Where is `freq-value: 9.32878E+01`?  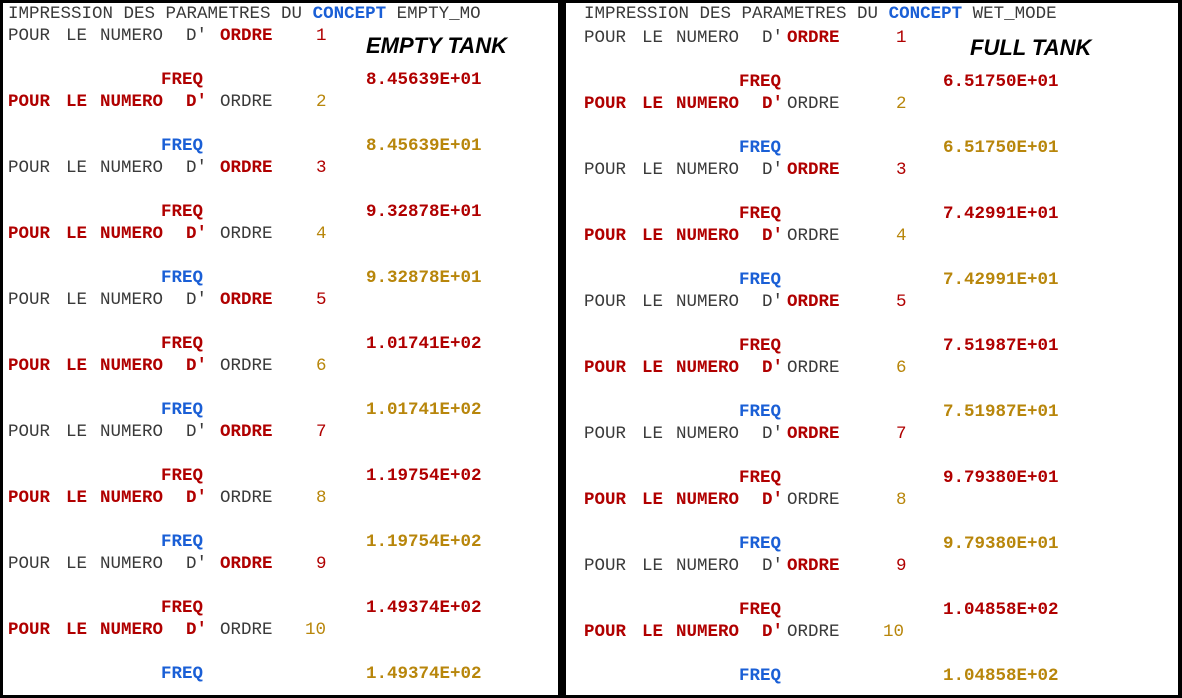 freq-value: 9.32878E+01 is located at coordinates (424, 278).